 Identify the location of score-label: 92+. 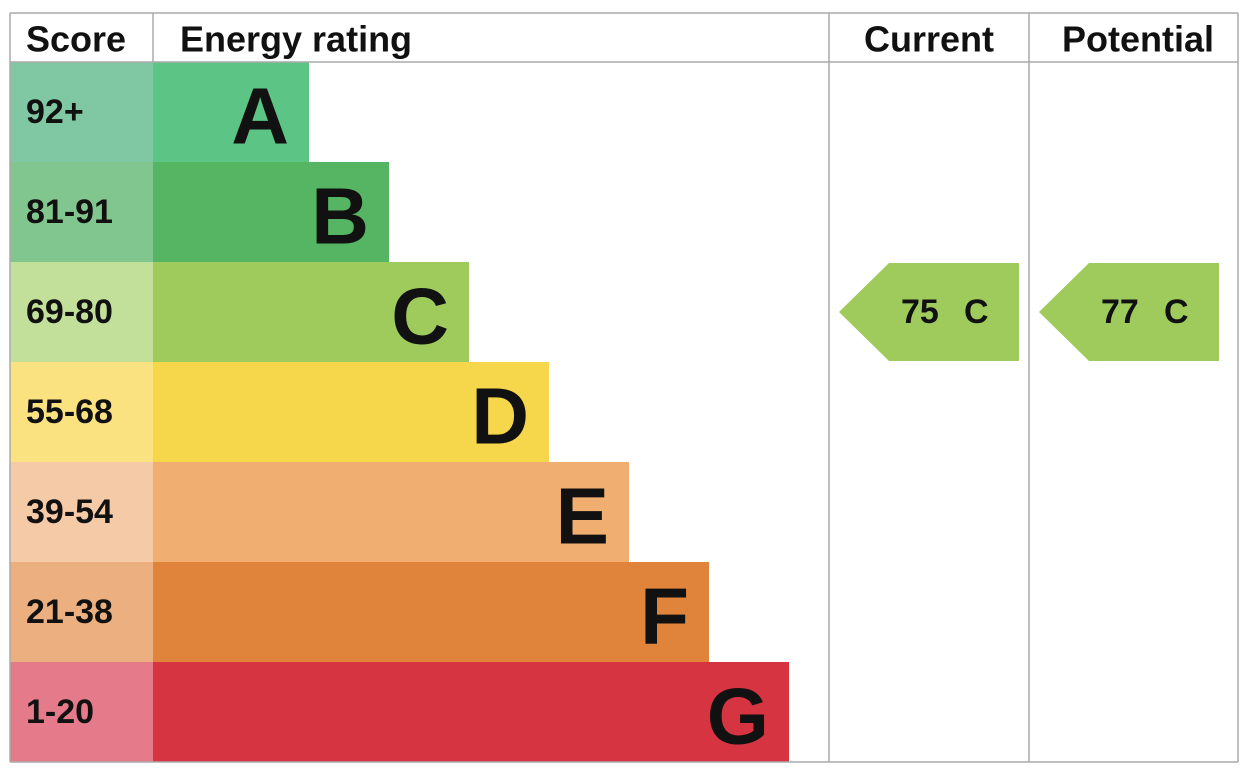
(55, 112).